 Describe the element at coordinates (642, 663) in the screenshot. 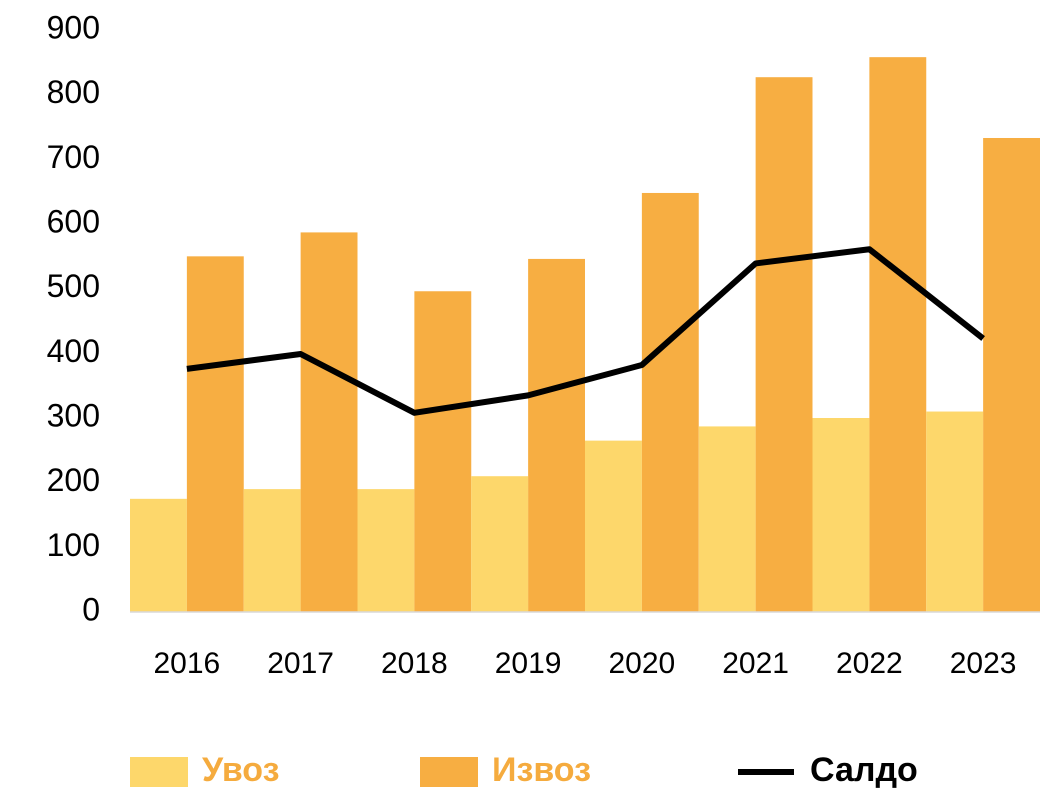

I see `x-tick-label: 2020` at that location.